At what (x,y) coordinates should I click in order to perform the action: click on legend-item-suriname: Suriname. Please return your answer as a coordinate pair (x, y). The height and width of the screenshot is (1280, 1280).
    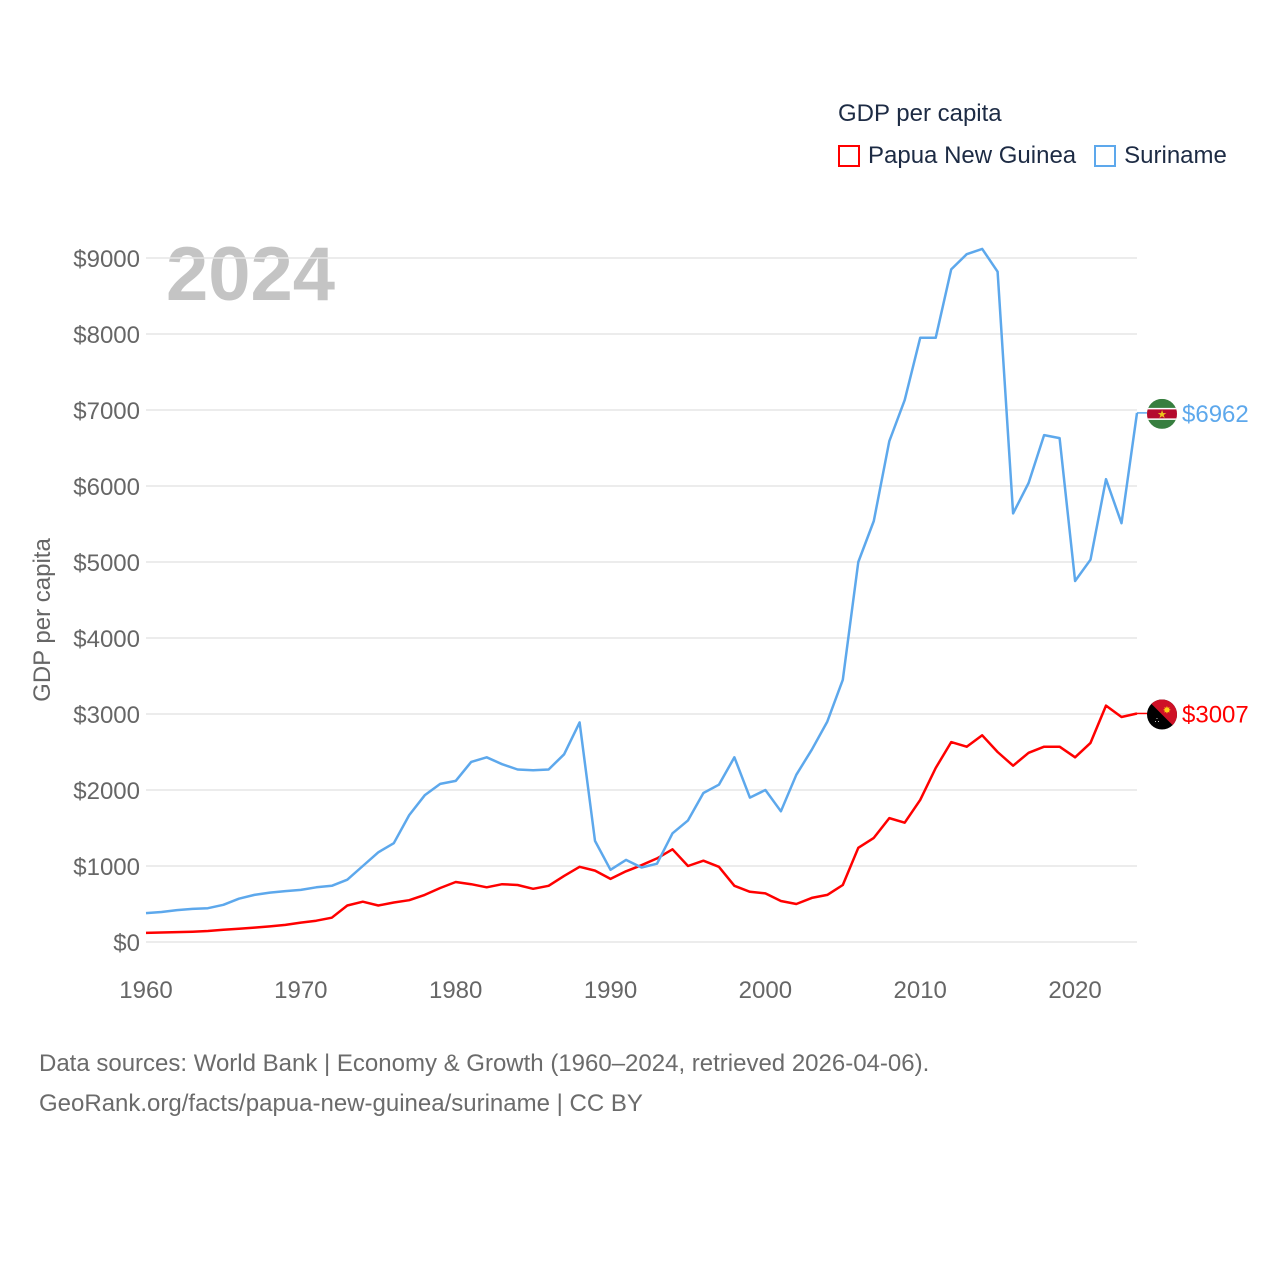
    Looking at the image, I should click on (1160, 156).